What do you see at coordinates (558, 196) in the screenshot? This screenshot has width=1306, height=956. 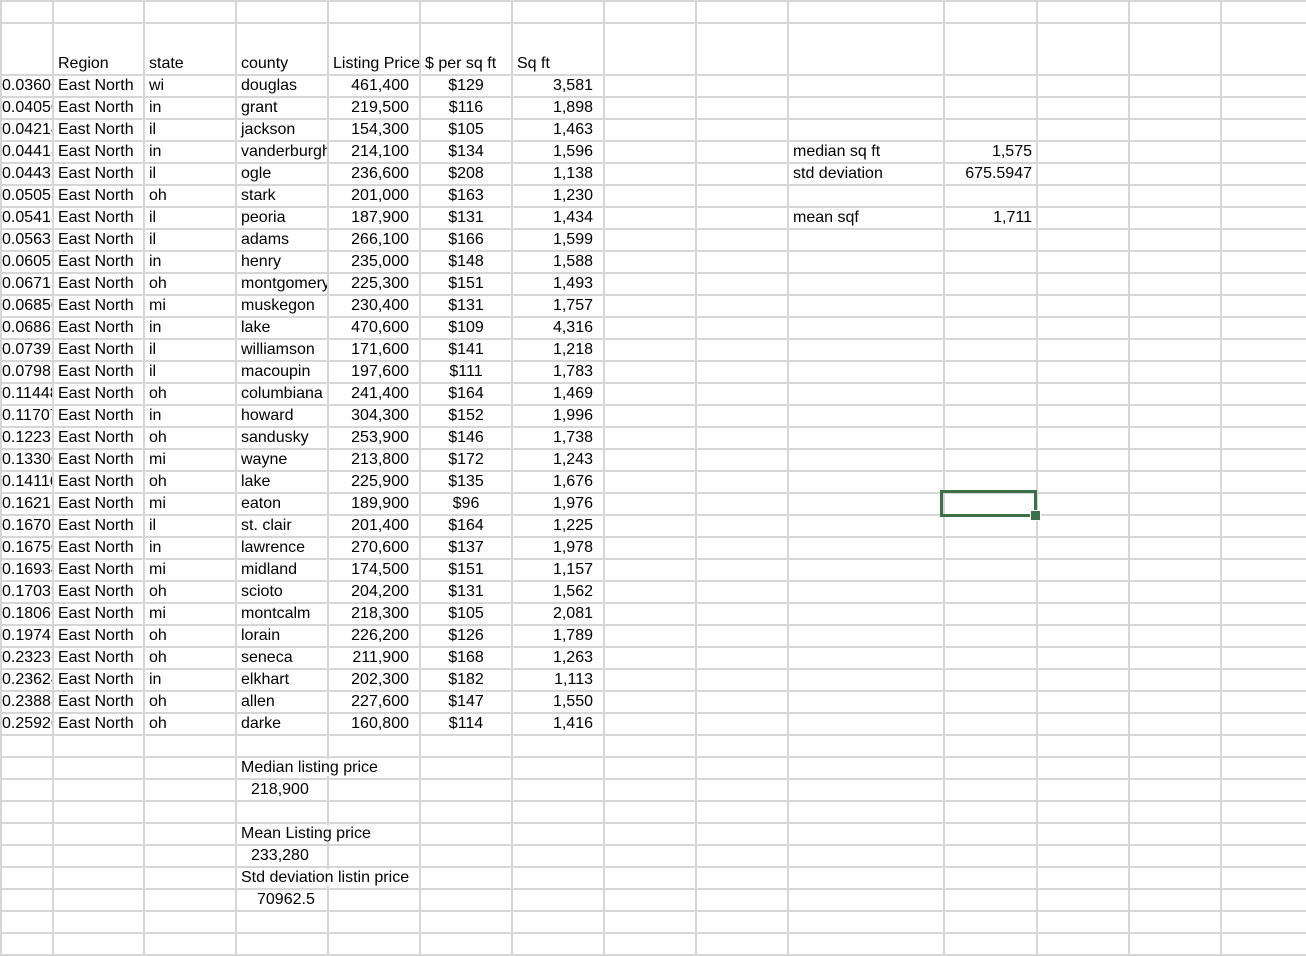 I see `cell-g: 1,230` at bounding box center [558, 196].